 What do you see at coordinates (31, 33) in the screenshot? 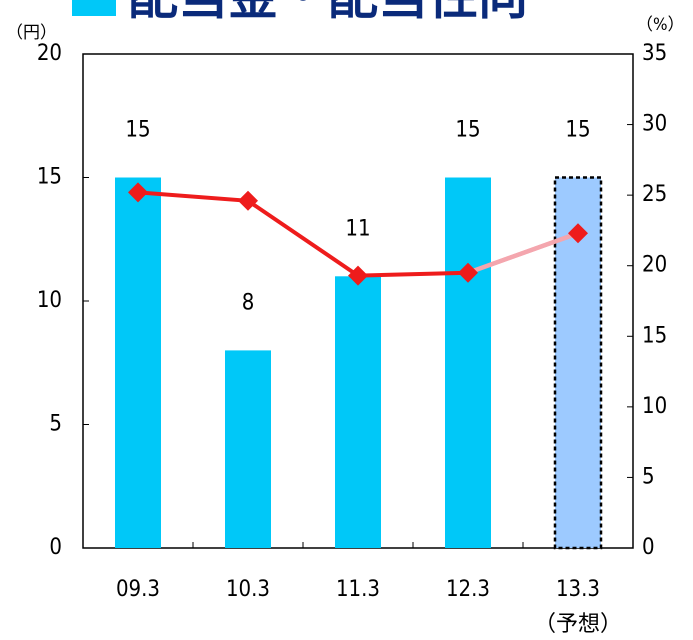
I see `y-axis-unit: （円）` at bounding box center [31, 33].